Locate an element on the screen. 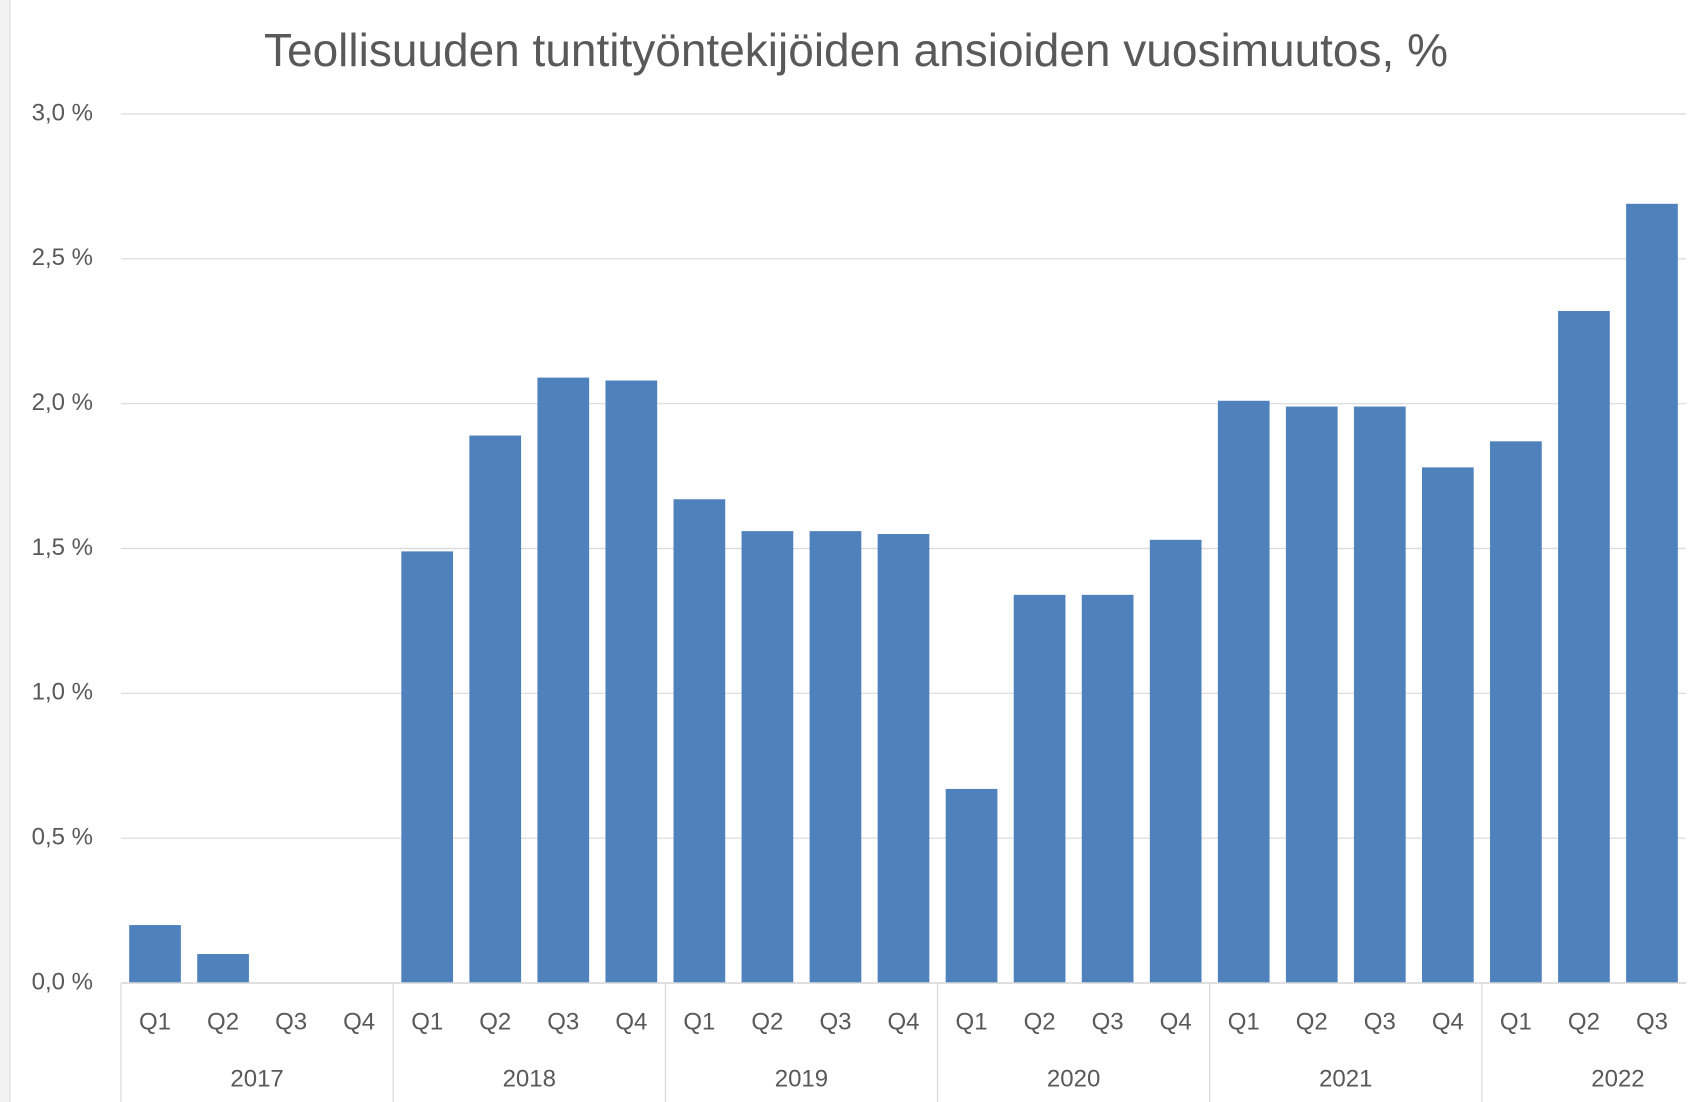 The image size is (1696, 1102). frame-edge is located at coordinates (5, 551).